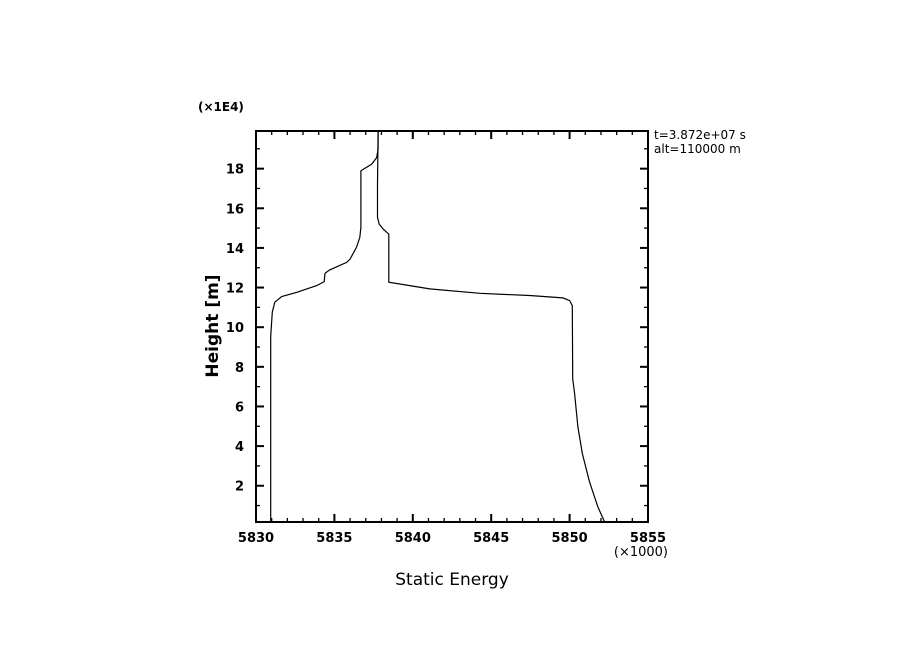 The width and height of the screenshot is (904, 654). Describe the element at coordinates (641, 552) in the screenshot. I see `x-multiplier-label: (×1000)` at that location.